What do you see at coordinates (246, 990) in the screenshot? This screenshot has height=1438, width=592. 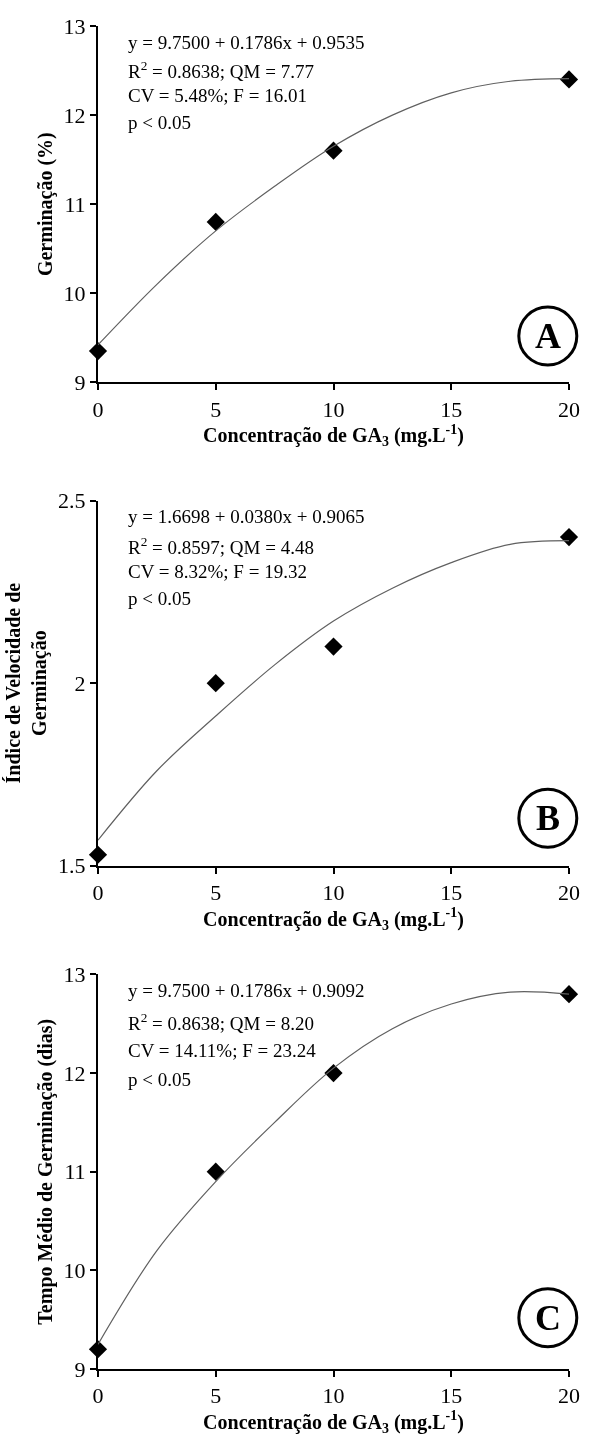 I see `annotation: y = 9.7500 + 0.1786x + 0.9092` at bounding box center [246, 990].